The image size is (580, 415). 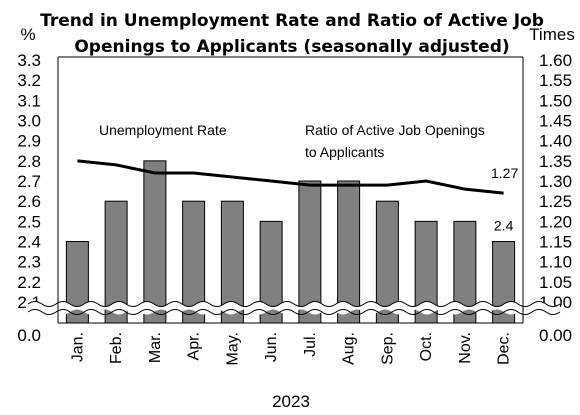 What do you see at coordinates (310, 344) in the screenshot?
I see `x-category-label: Jul.` at bounding box center [310, 344].